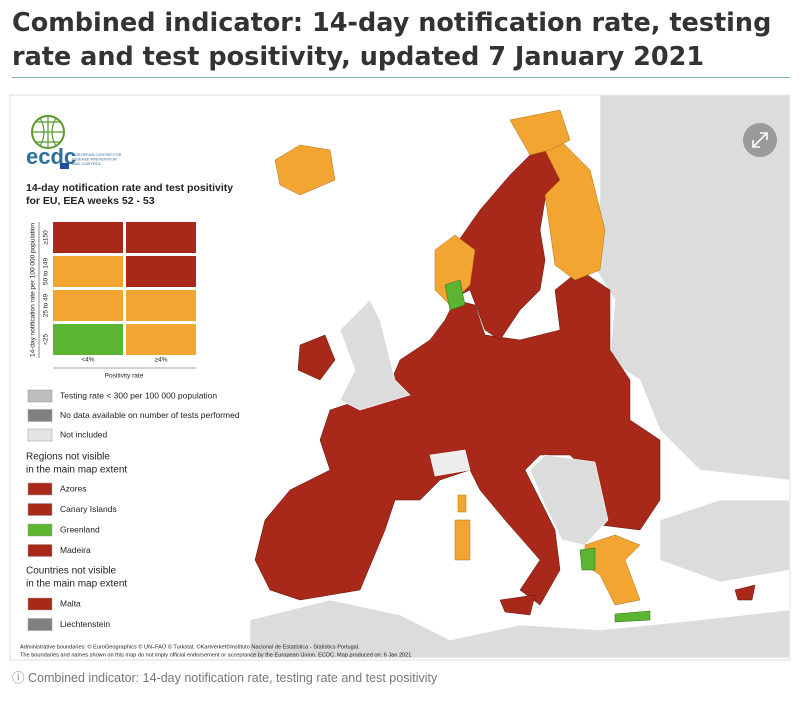 This screenshot has height=708, width=800. Describe the element at coordinates (48, 132) in the screenshot. I see `logo-grid` at that location.